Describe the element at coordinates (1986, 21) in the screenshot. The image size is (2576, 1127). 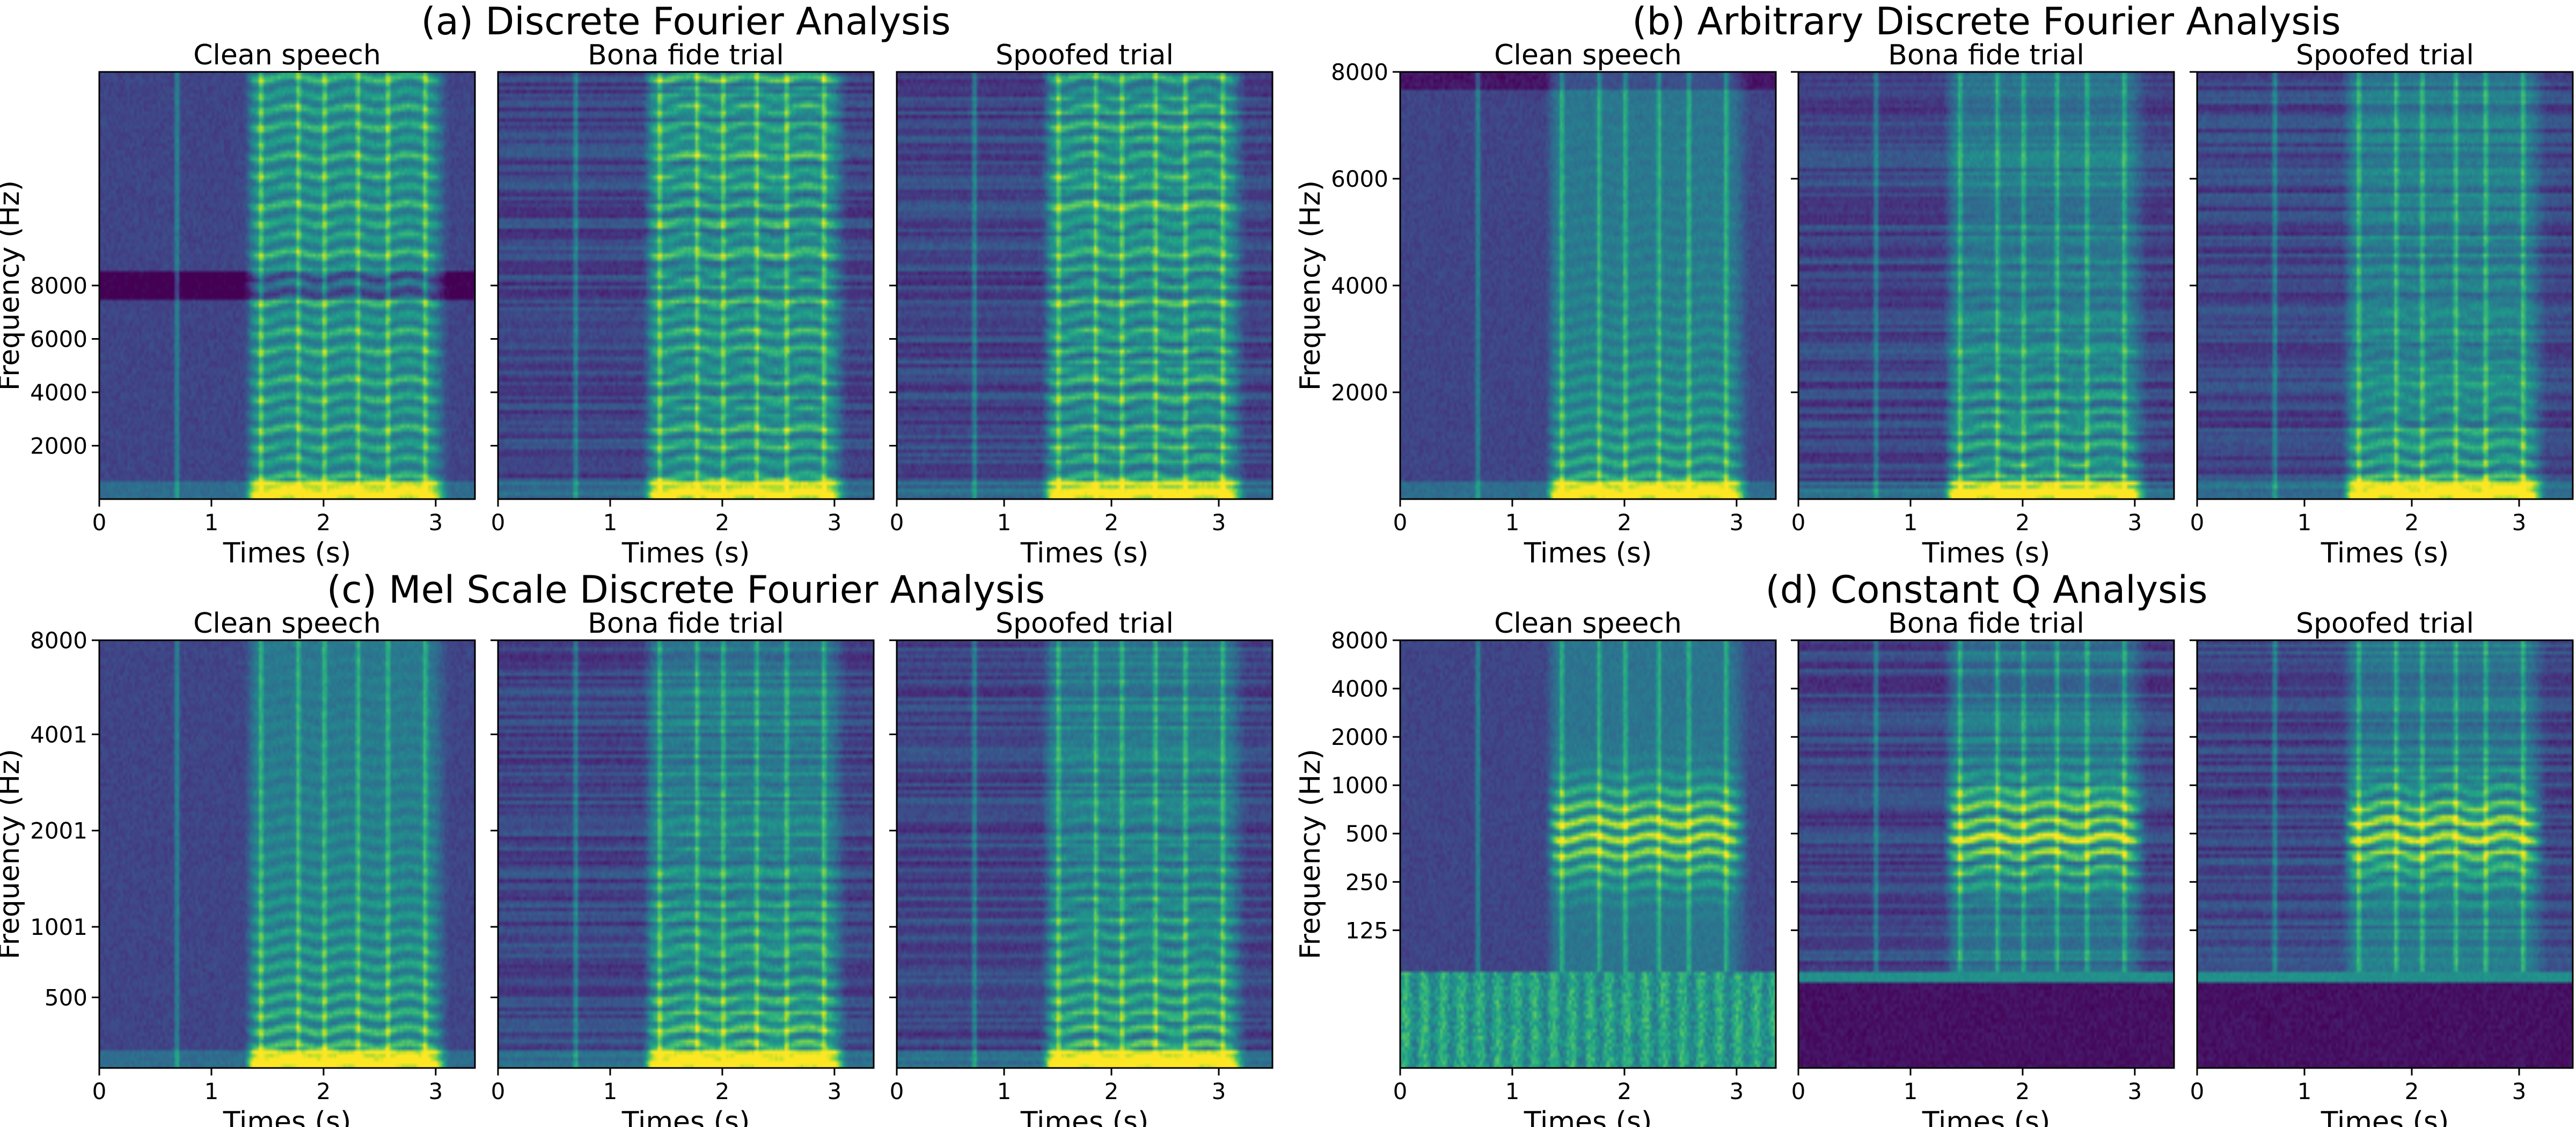
I see `group-title: (b) Arbitrary Discrete Fourier Analysis` at that location.